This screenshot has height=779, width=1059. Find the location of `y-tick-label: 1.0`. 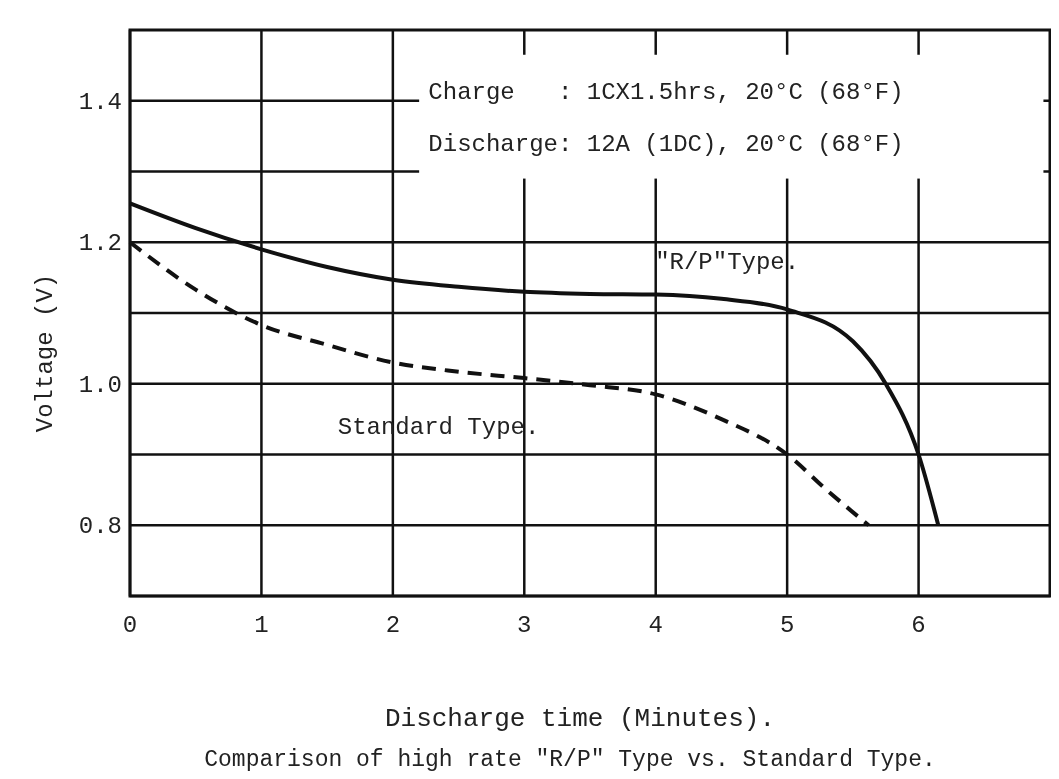

y-tick-label: 1.0 is located at coordinates (100, 385).